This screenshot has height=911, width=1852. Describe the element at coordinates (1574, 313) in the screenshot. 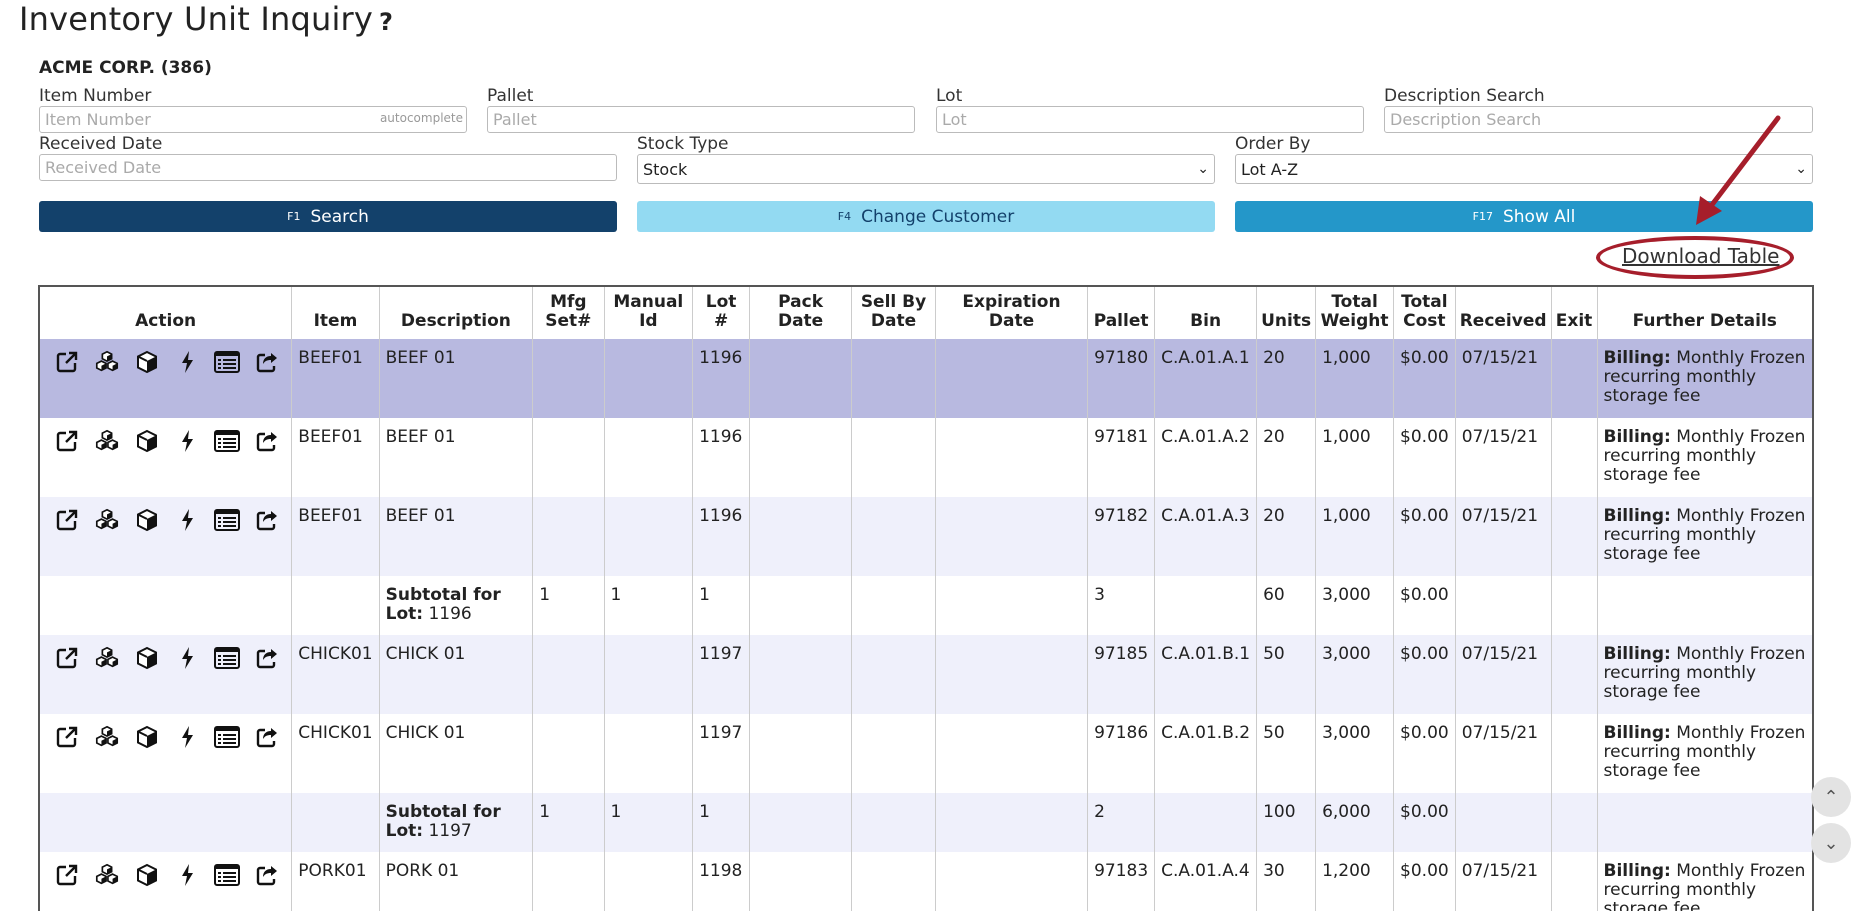

I see `col-header-exit: Exit` at that location.